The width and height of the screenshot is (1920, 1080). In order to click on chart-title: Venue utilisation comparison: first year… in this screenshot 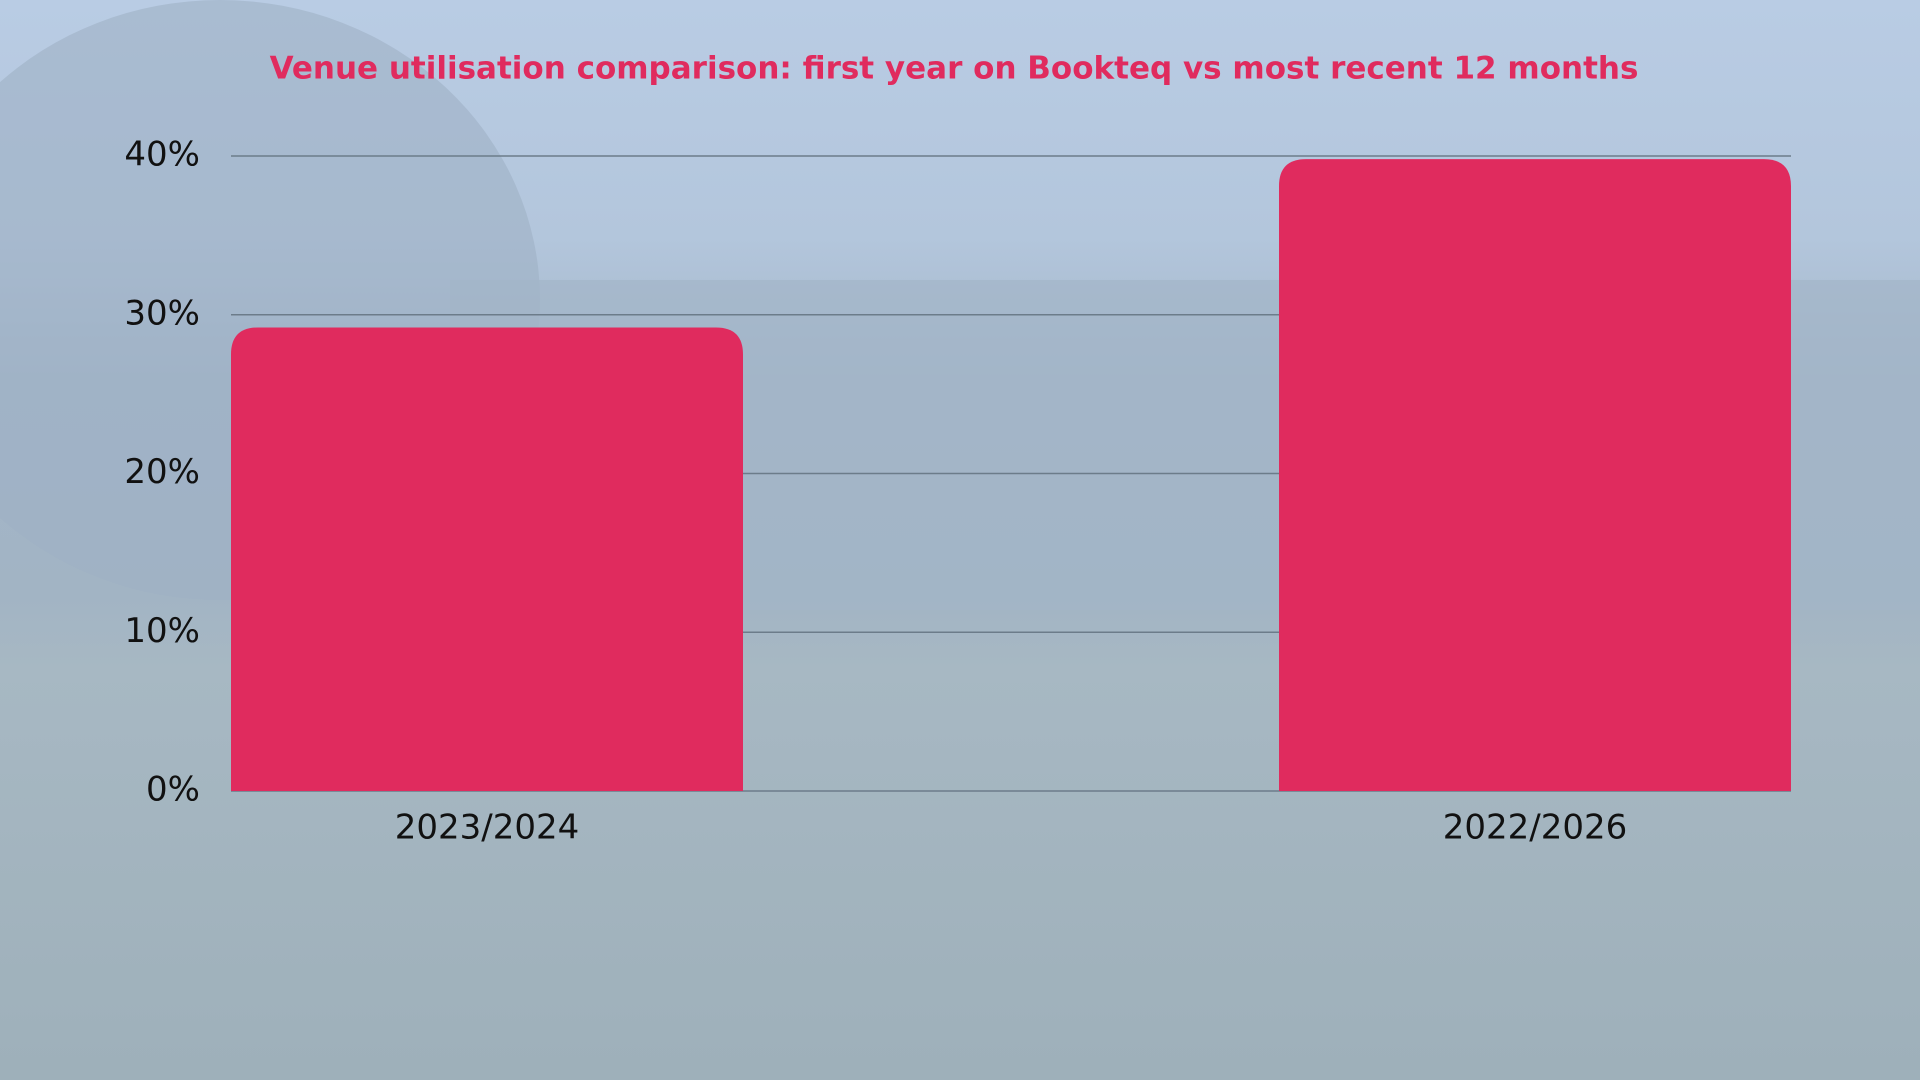, I will do `click(954, 69)`.